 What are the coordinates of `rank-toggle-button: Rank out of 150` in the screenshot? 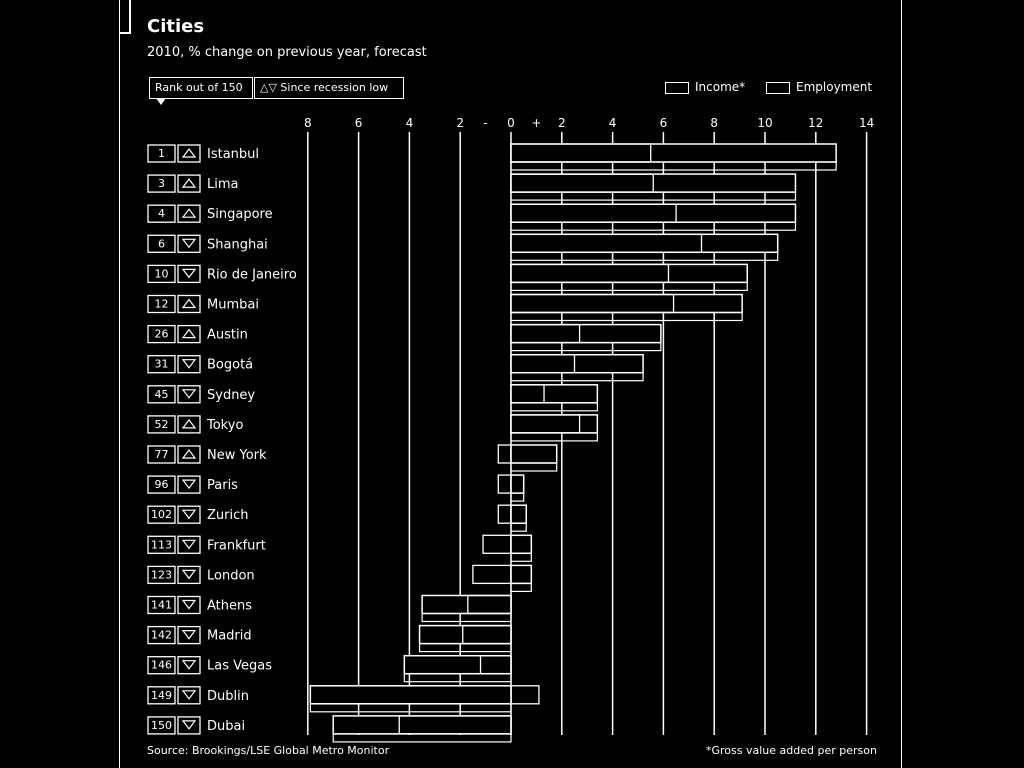 It's located at (201, 91).